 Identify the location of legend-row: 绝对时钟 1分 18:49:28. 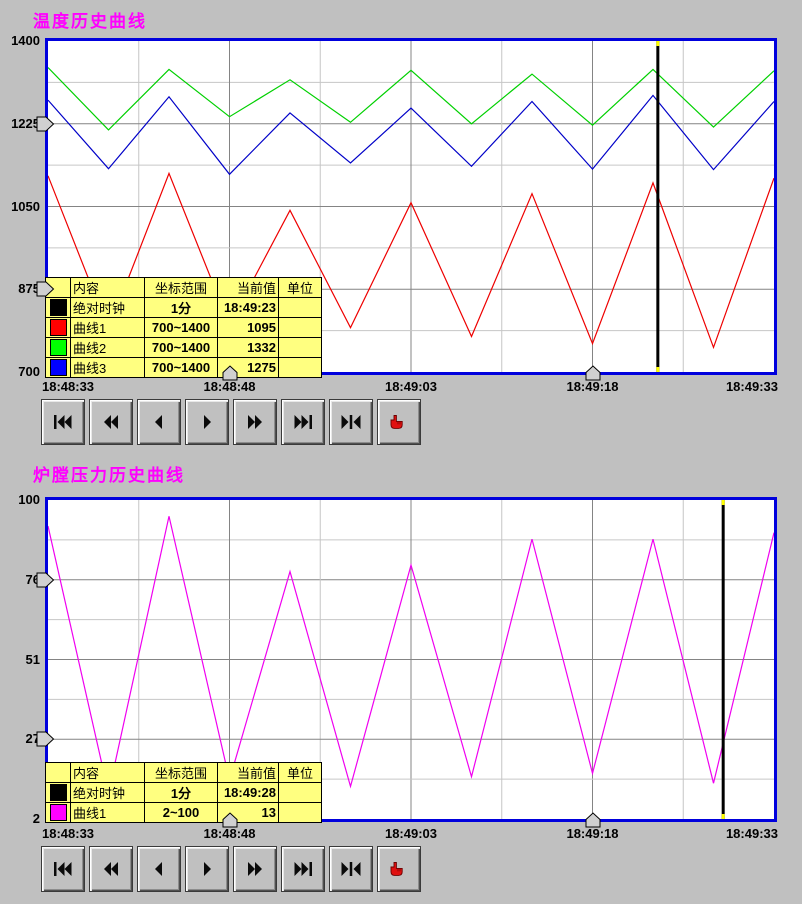
(183, 792).